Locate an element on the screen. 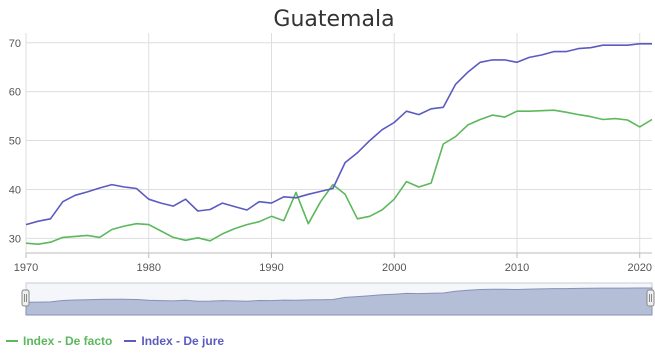 The height and width of the screenshot is (358, 655). range-navigator is located at coordinates (338, 299).